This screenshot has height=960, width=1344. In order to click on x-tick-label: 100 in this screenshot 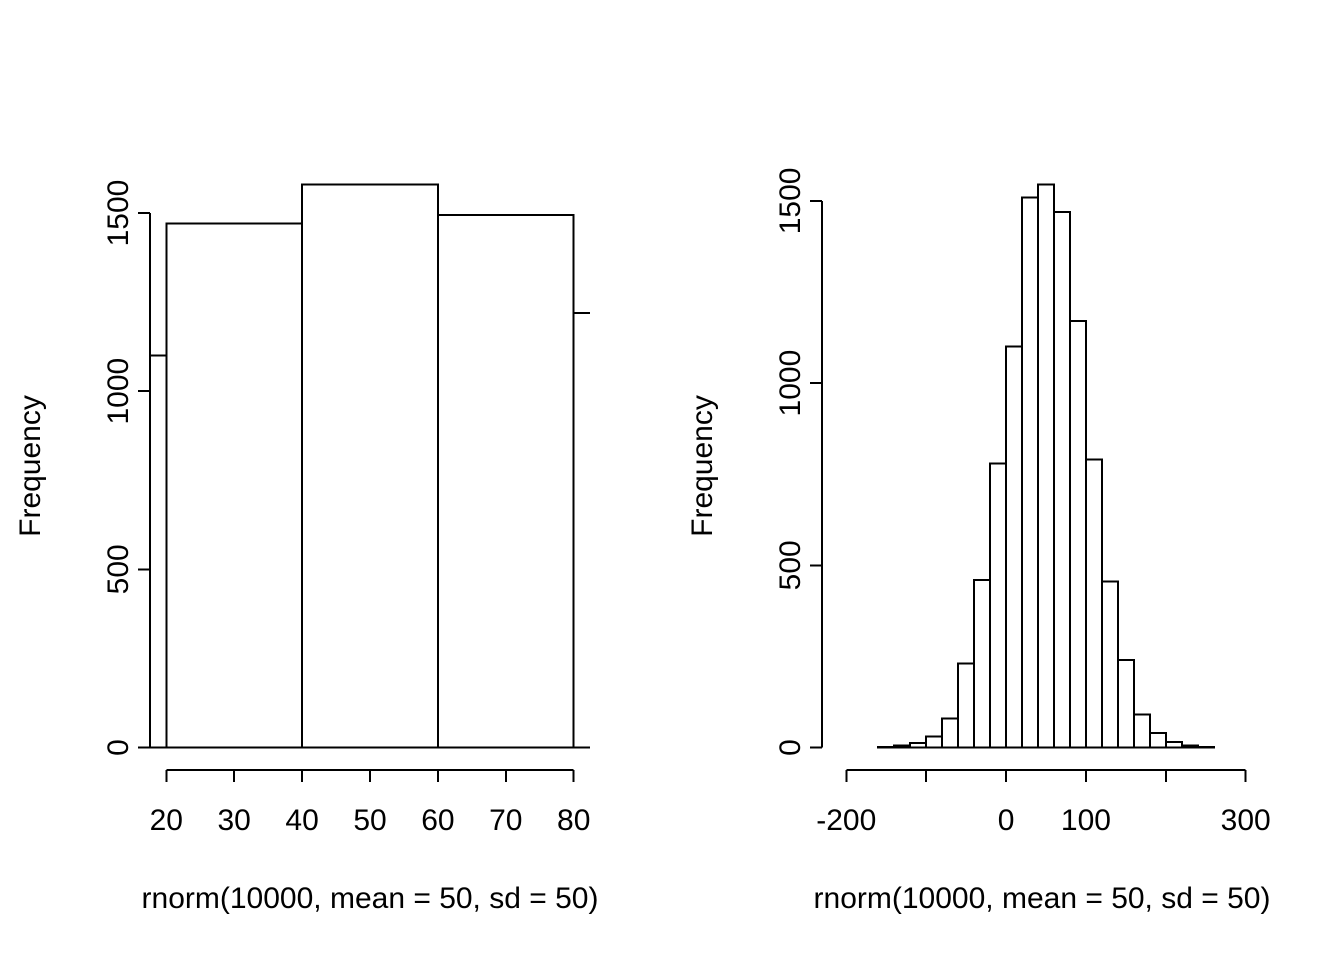, I will do `click(1086, 820)`.